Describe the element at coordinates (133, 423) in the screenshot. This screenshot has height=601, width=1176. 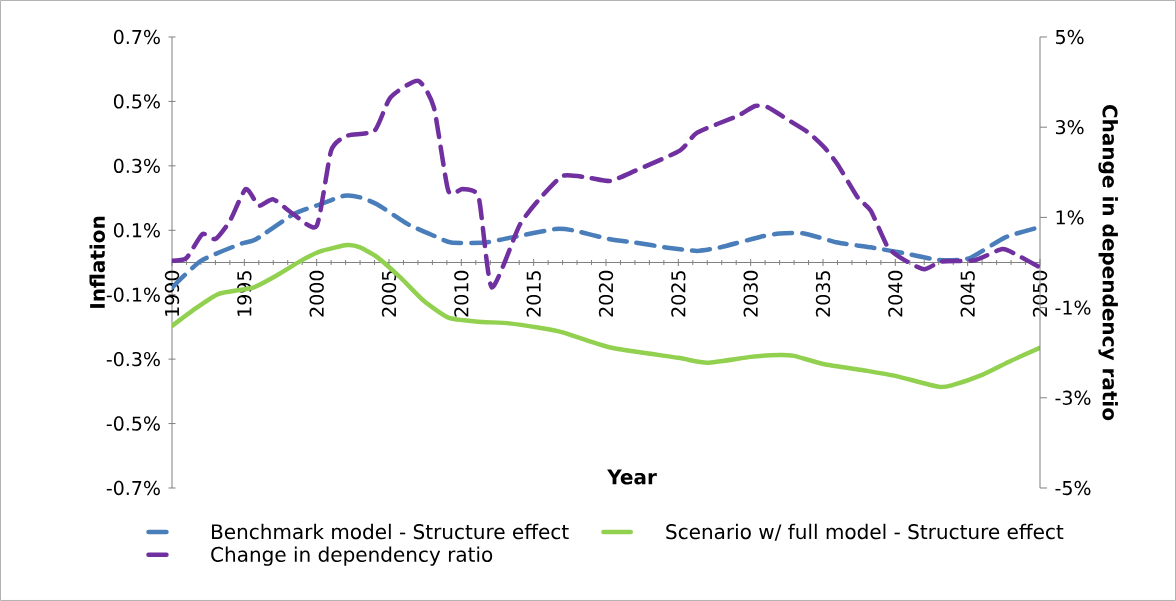
I see `y-tick-label: -0.5%` at that location.